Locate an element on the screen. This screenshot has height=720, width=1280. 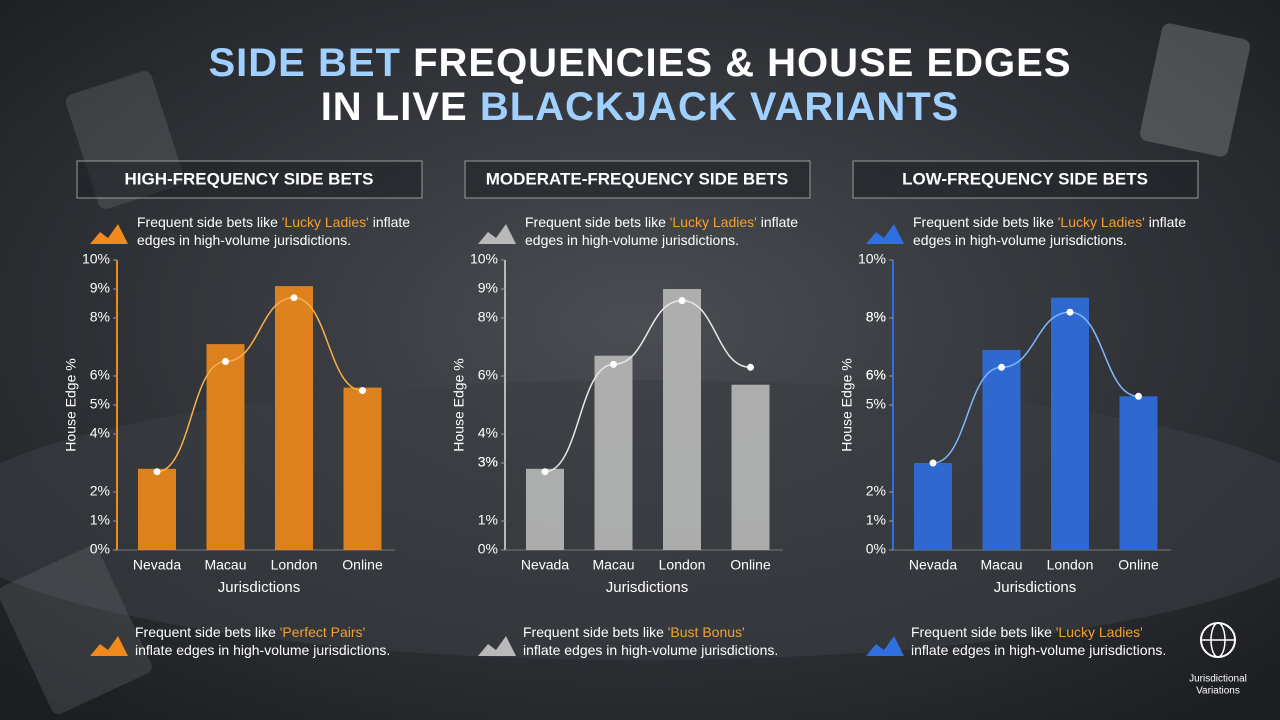
y-tick-label: 9% is located at coordinates (100, 288).